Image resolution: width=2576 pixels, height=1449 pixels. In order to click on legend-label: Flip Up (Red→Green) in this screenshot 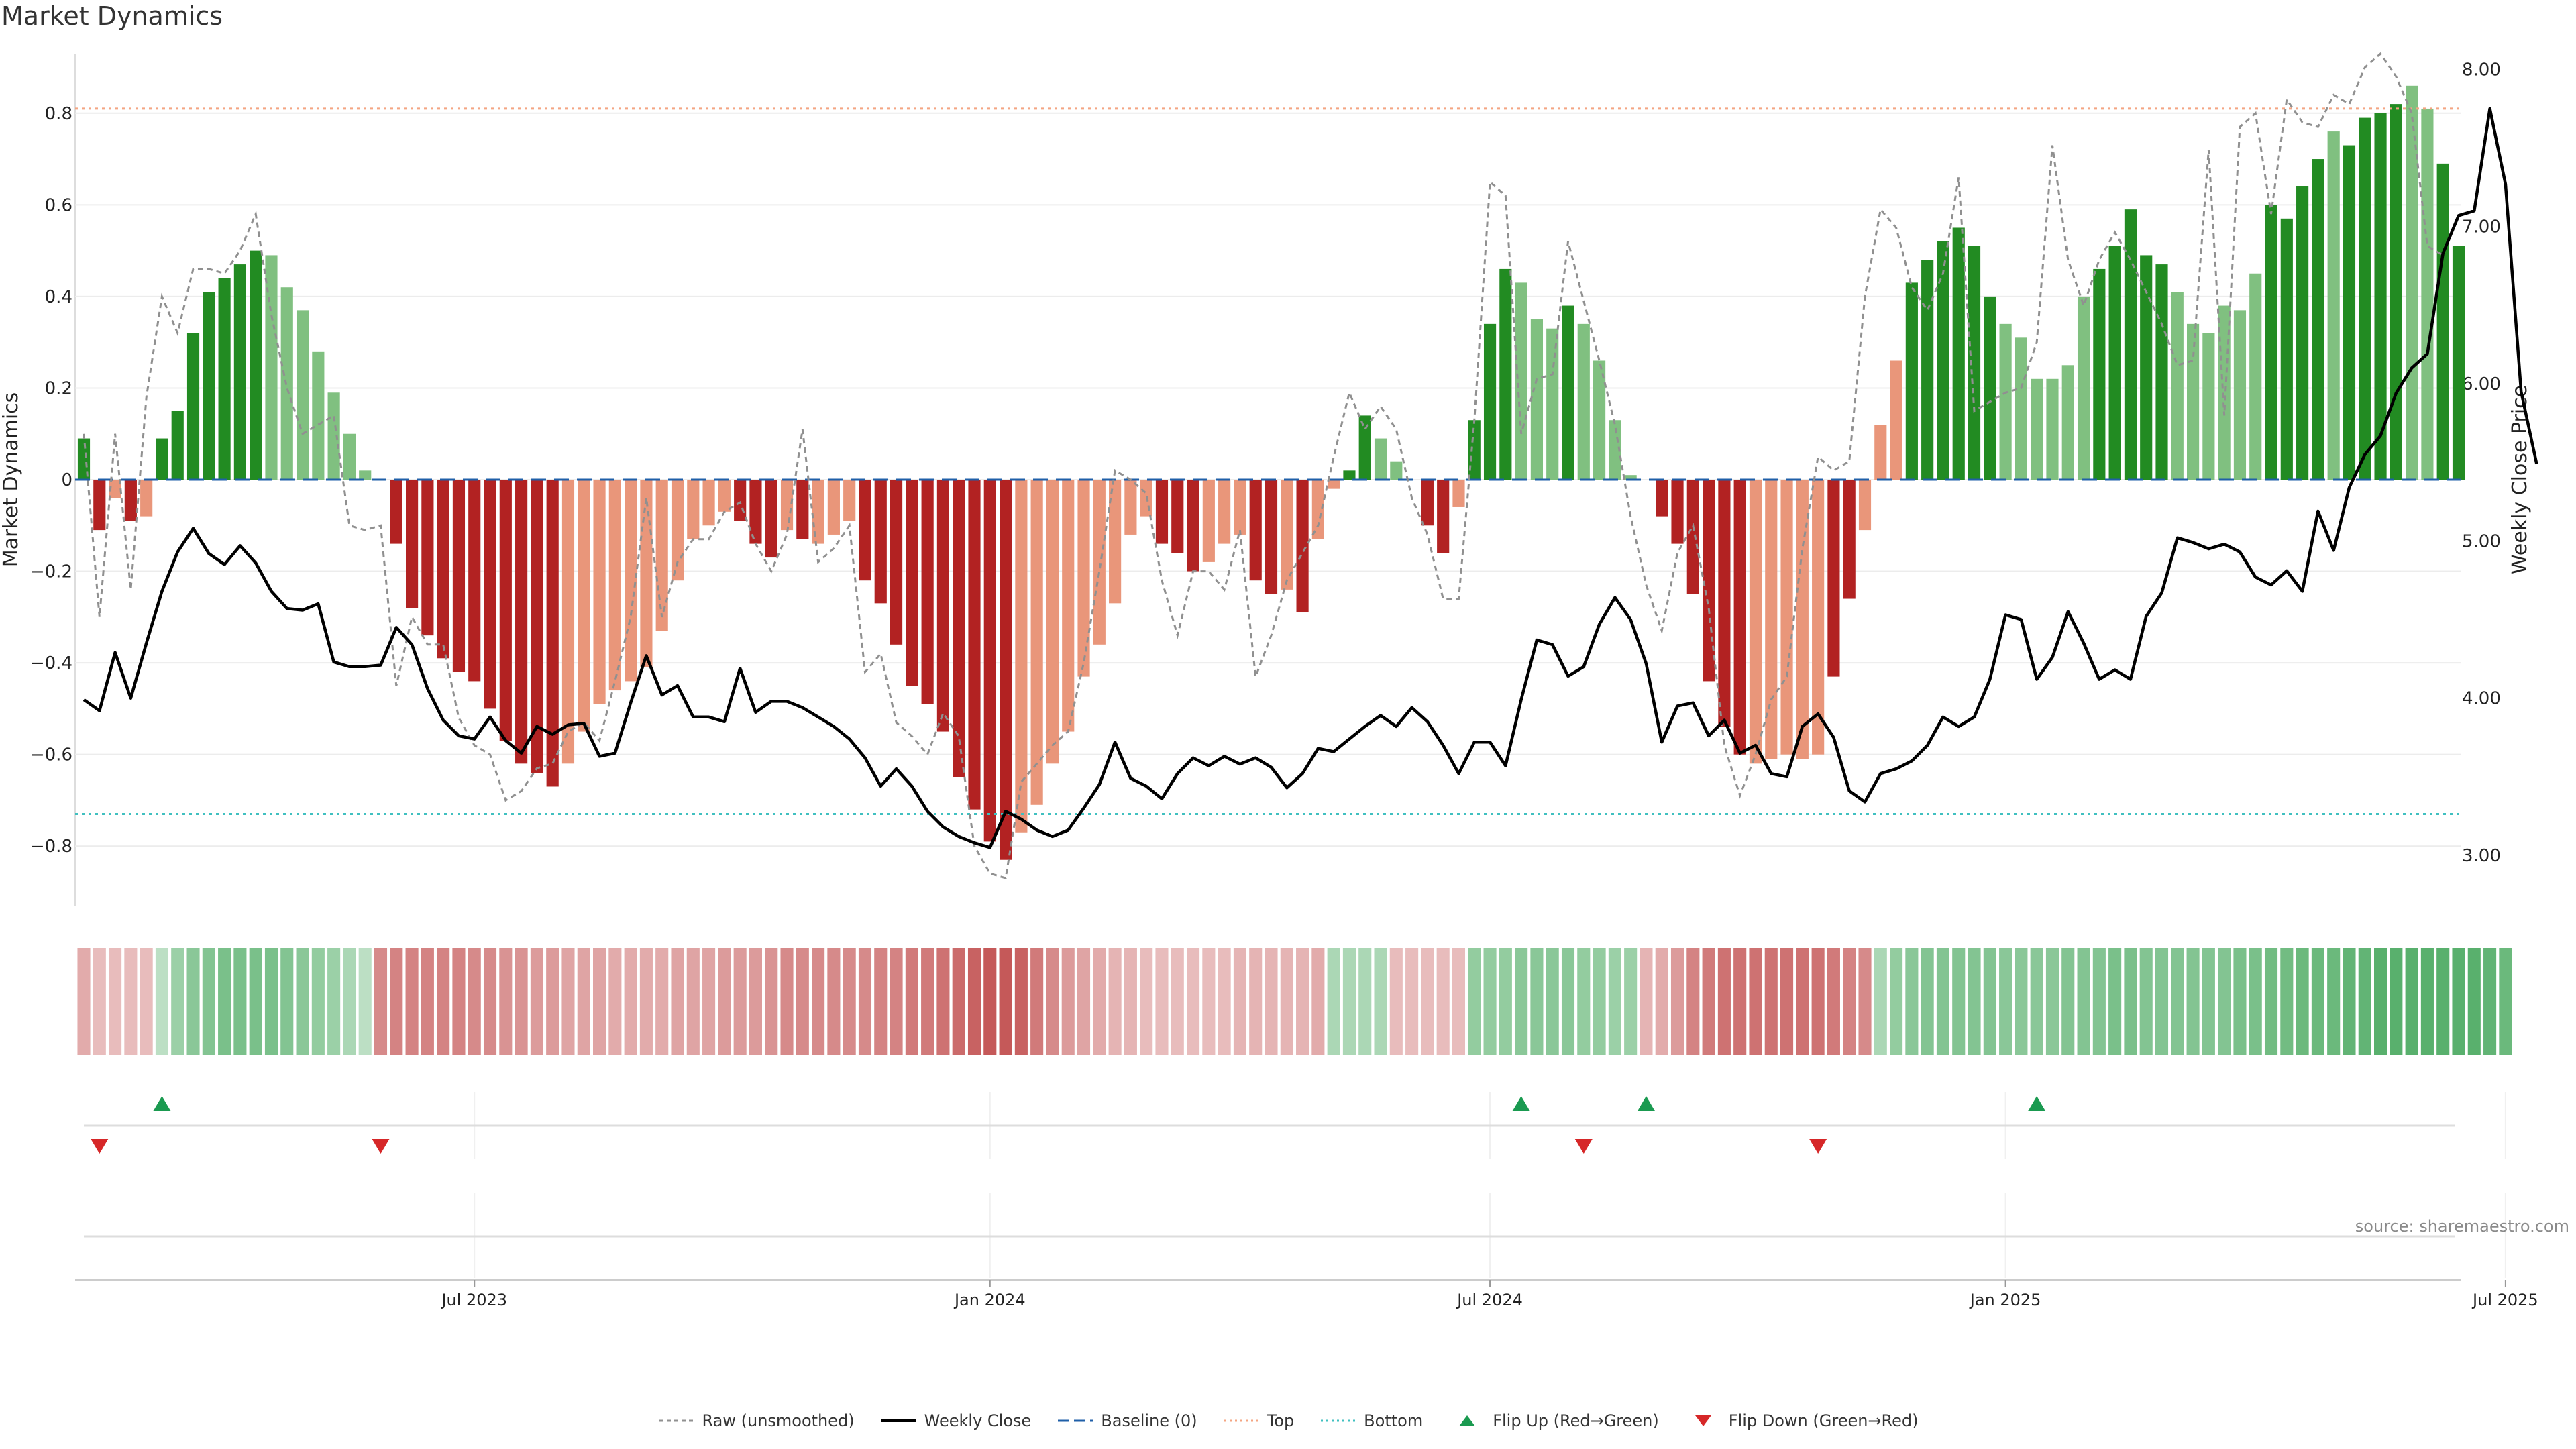, I will do `click(1576, 1420)`.